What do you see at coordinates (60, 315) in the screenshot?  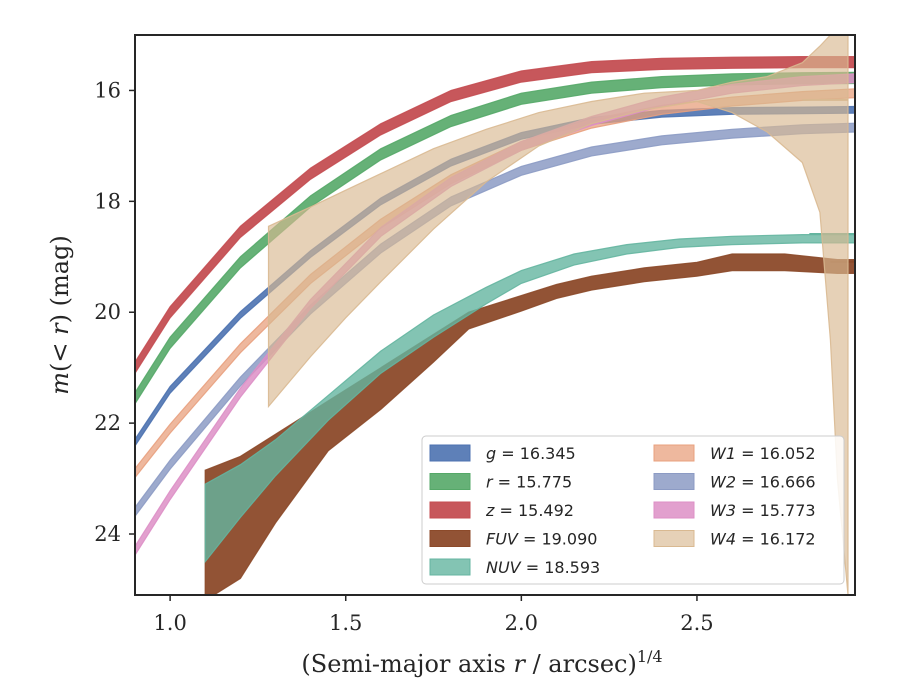 I see `y-axis-label: m(< r) (mag)` at bounding box center [60, 315].